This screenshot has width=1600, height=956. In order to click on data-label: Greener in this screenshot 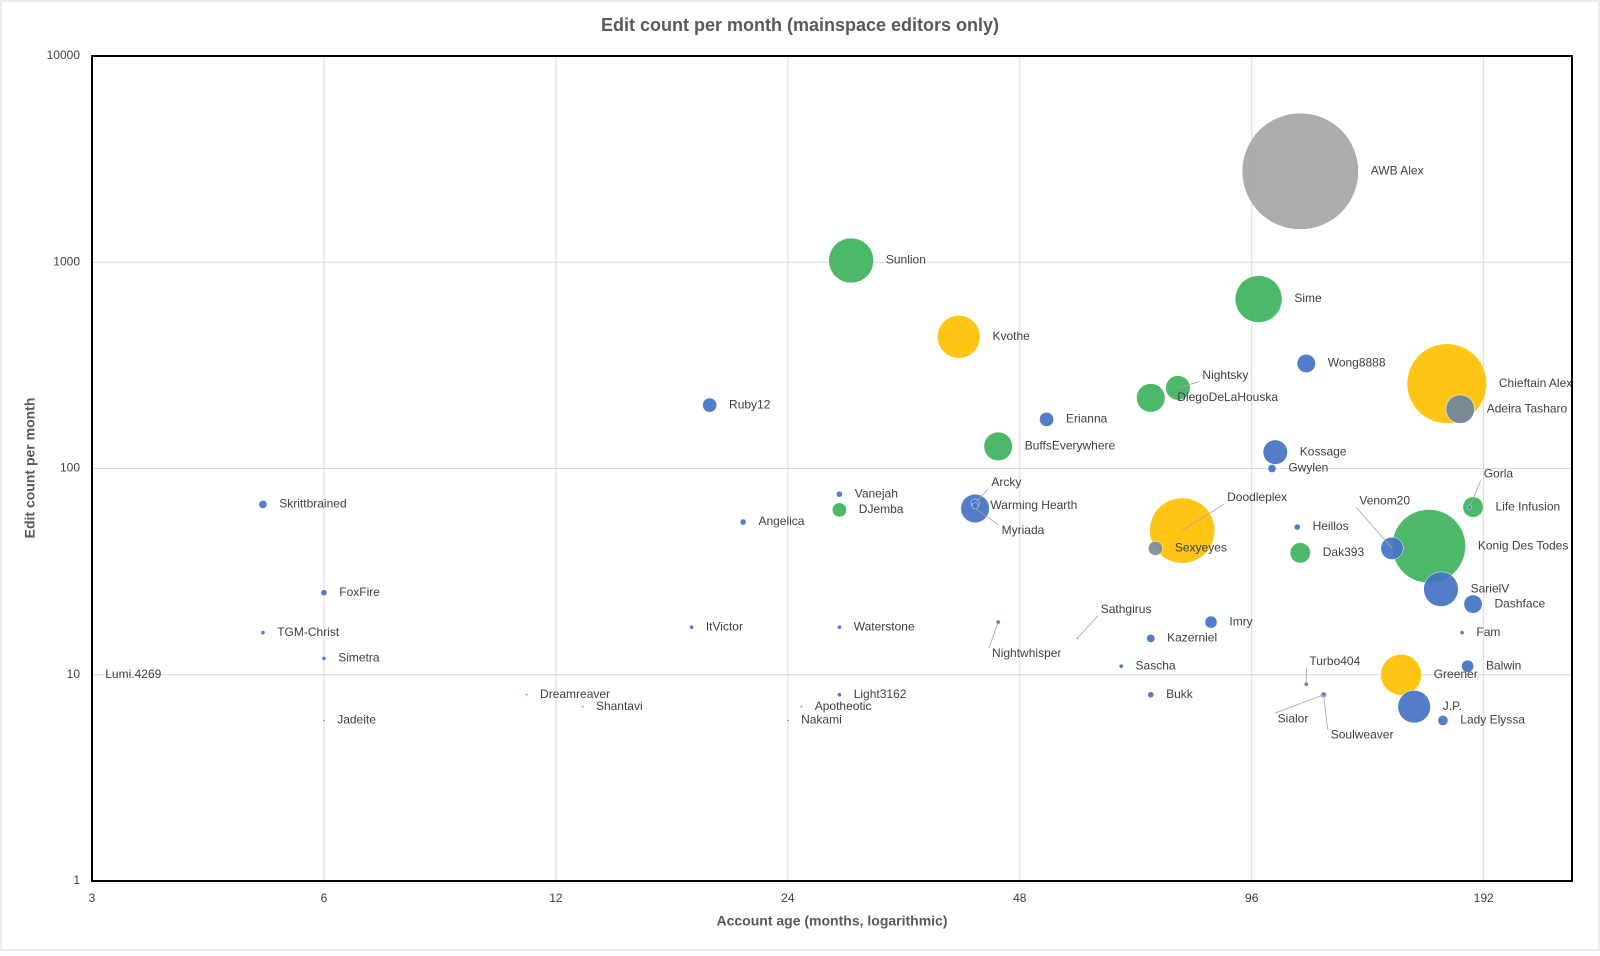, I will do `click(1456, 674)`.